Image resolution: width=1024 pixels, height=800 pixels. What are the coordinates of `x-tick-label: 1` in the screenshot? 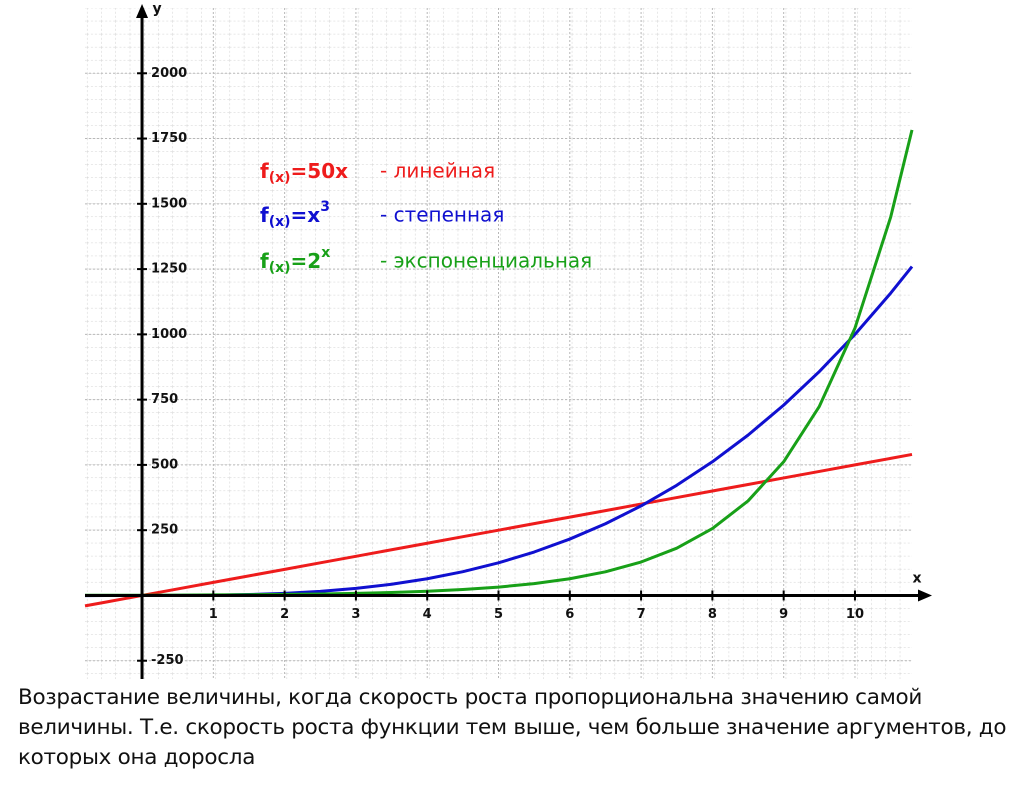 It's located at (213, 614).